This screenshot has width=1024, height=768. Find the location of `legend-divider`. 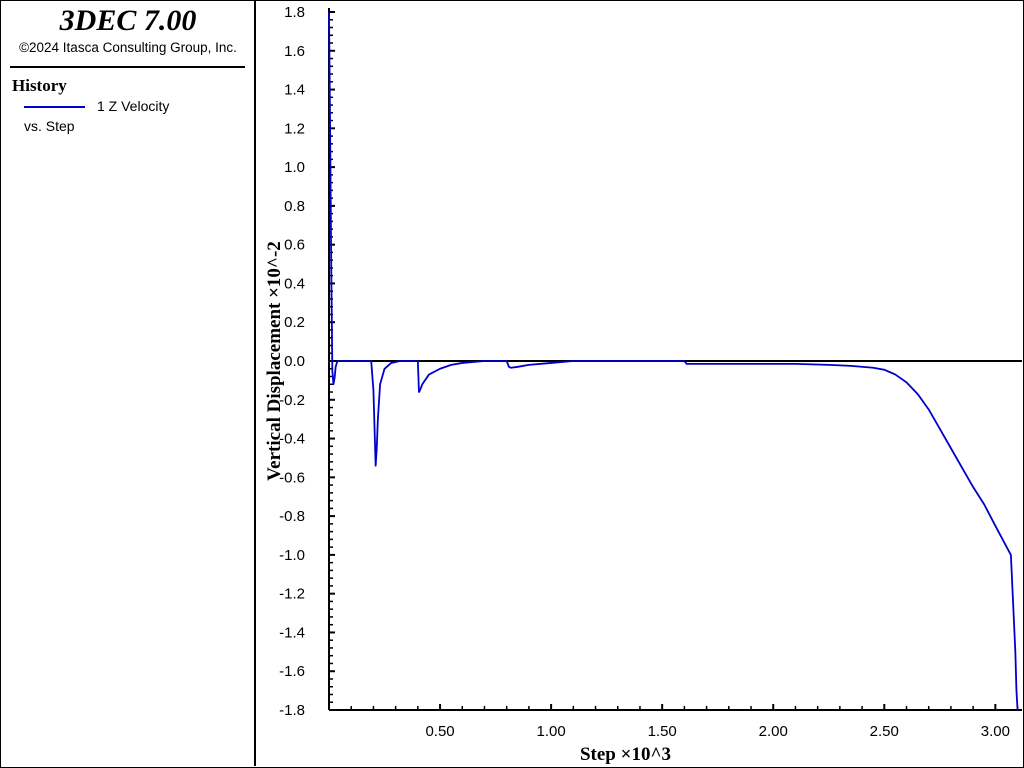

legend-divider is located at coordinates (127, 67).